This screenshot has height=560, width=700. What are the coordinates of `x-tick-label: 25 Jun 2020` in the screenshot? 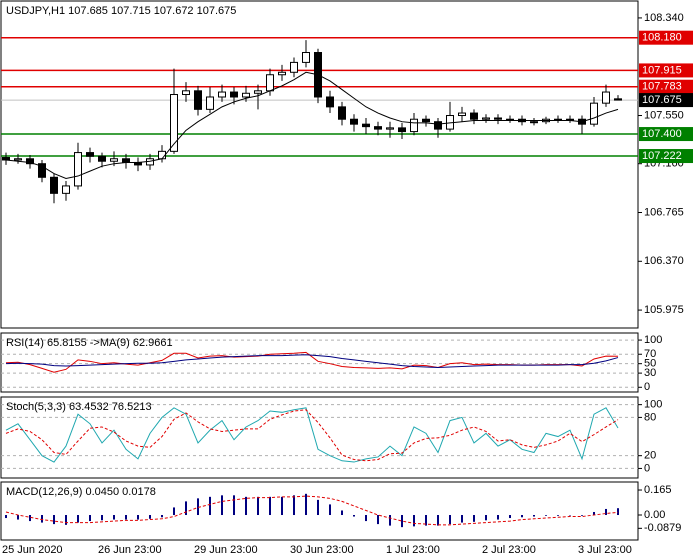 It's located at (32, 550).